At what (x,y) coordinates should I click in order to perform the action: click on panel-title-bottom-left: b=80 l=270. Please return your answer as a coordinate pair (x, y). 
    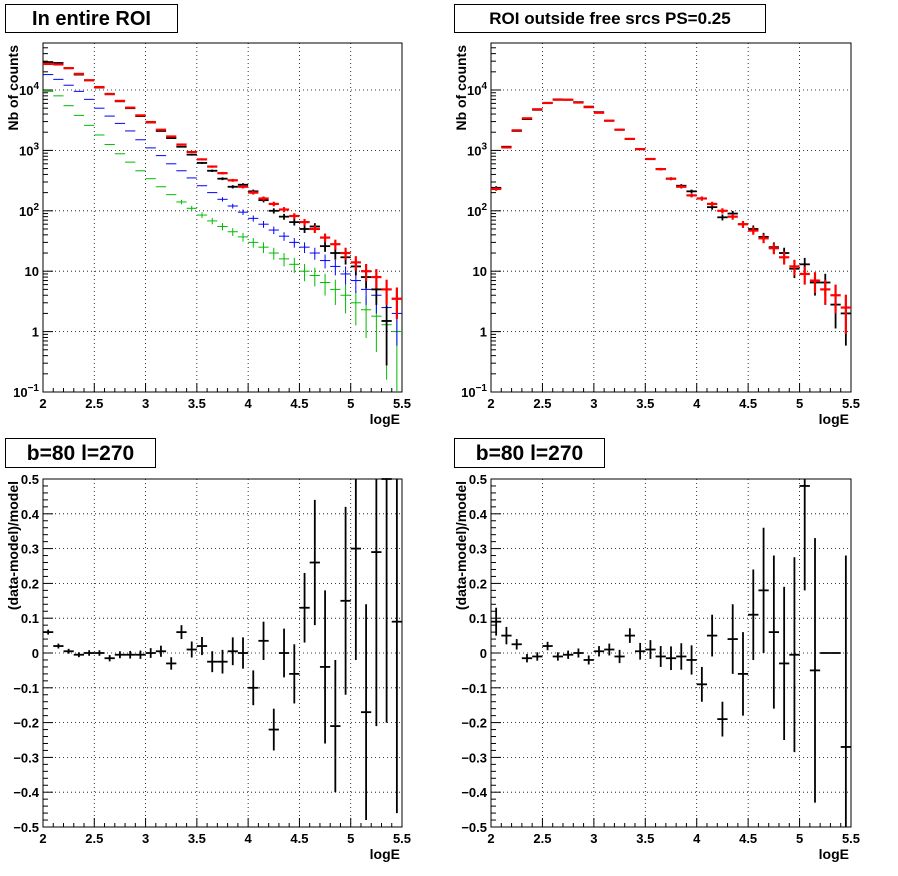
    Looking at the image, I should click on (80, 453).